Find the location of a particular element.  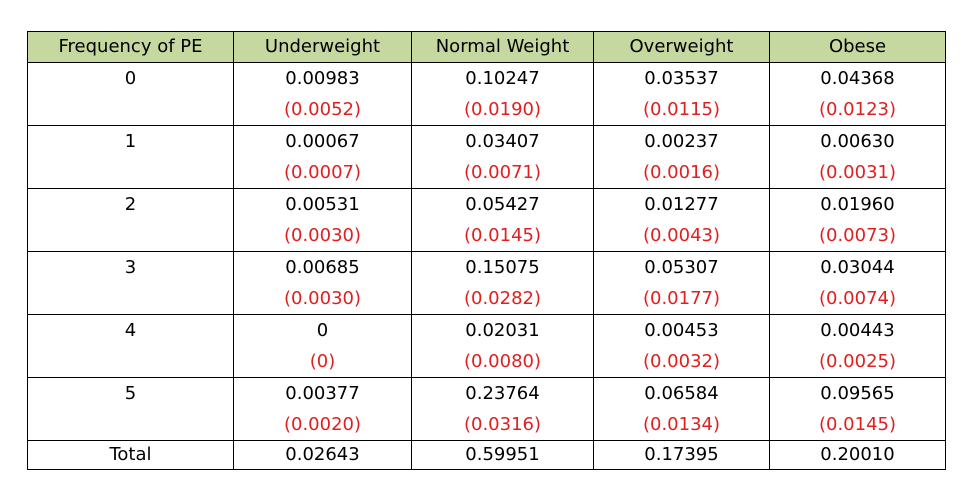

value-cell: 0.15075 is located at coordinates (502, 267).